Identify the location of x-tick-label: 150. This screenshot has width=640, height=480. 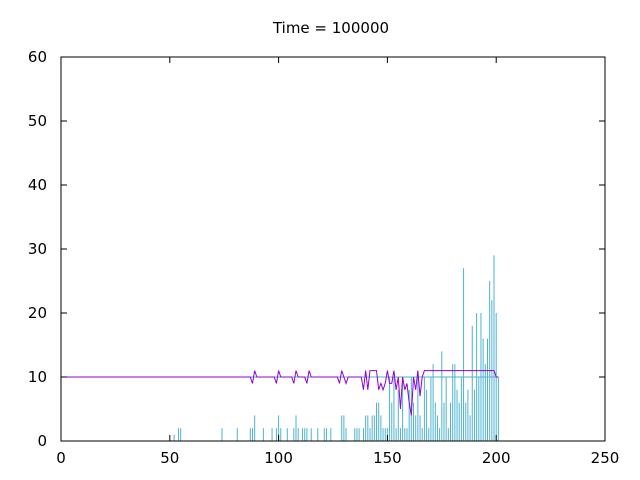
(387, 458).